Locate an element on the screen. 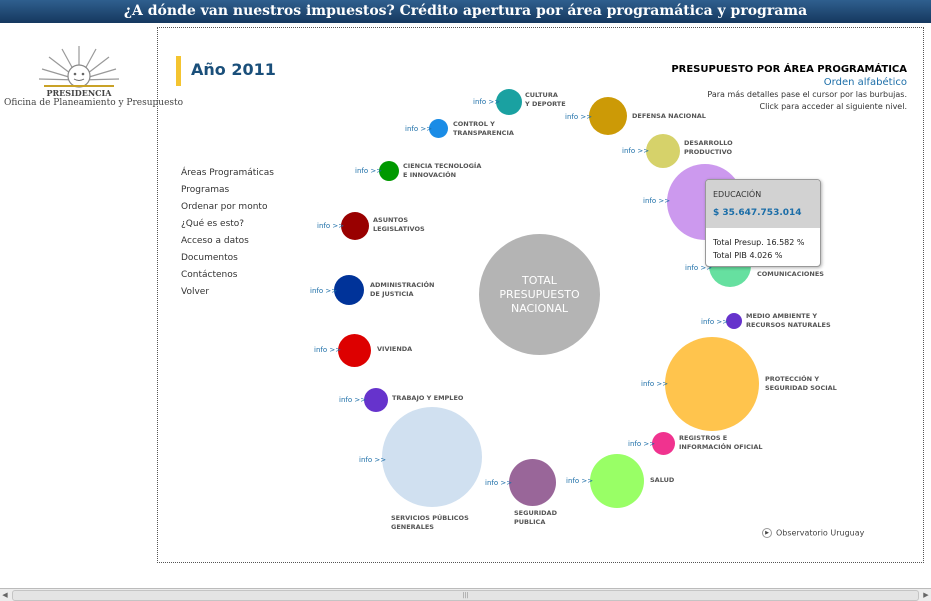 The width and height of the screenshot is (931, 601). label-trabajo: TRABAJO Y EMPLEO is located at coordinates (428, 398).